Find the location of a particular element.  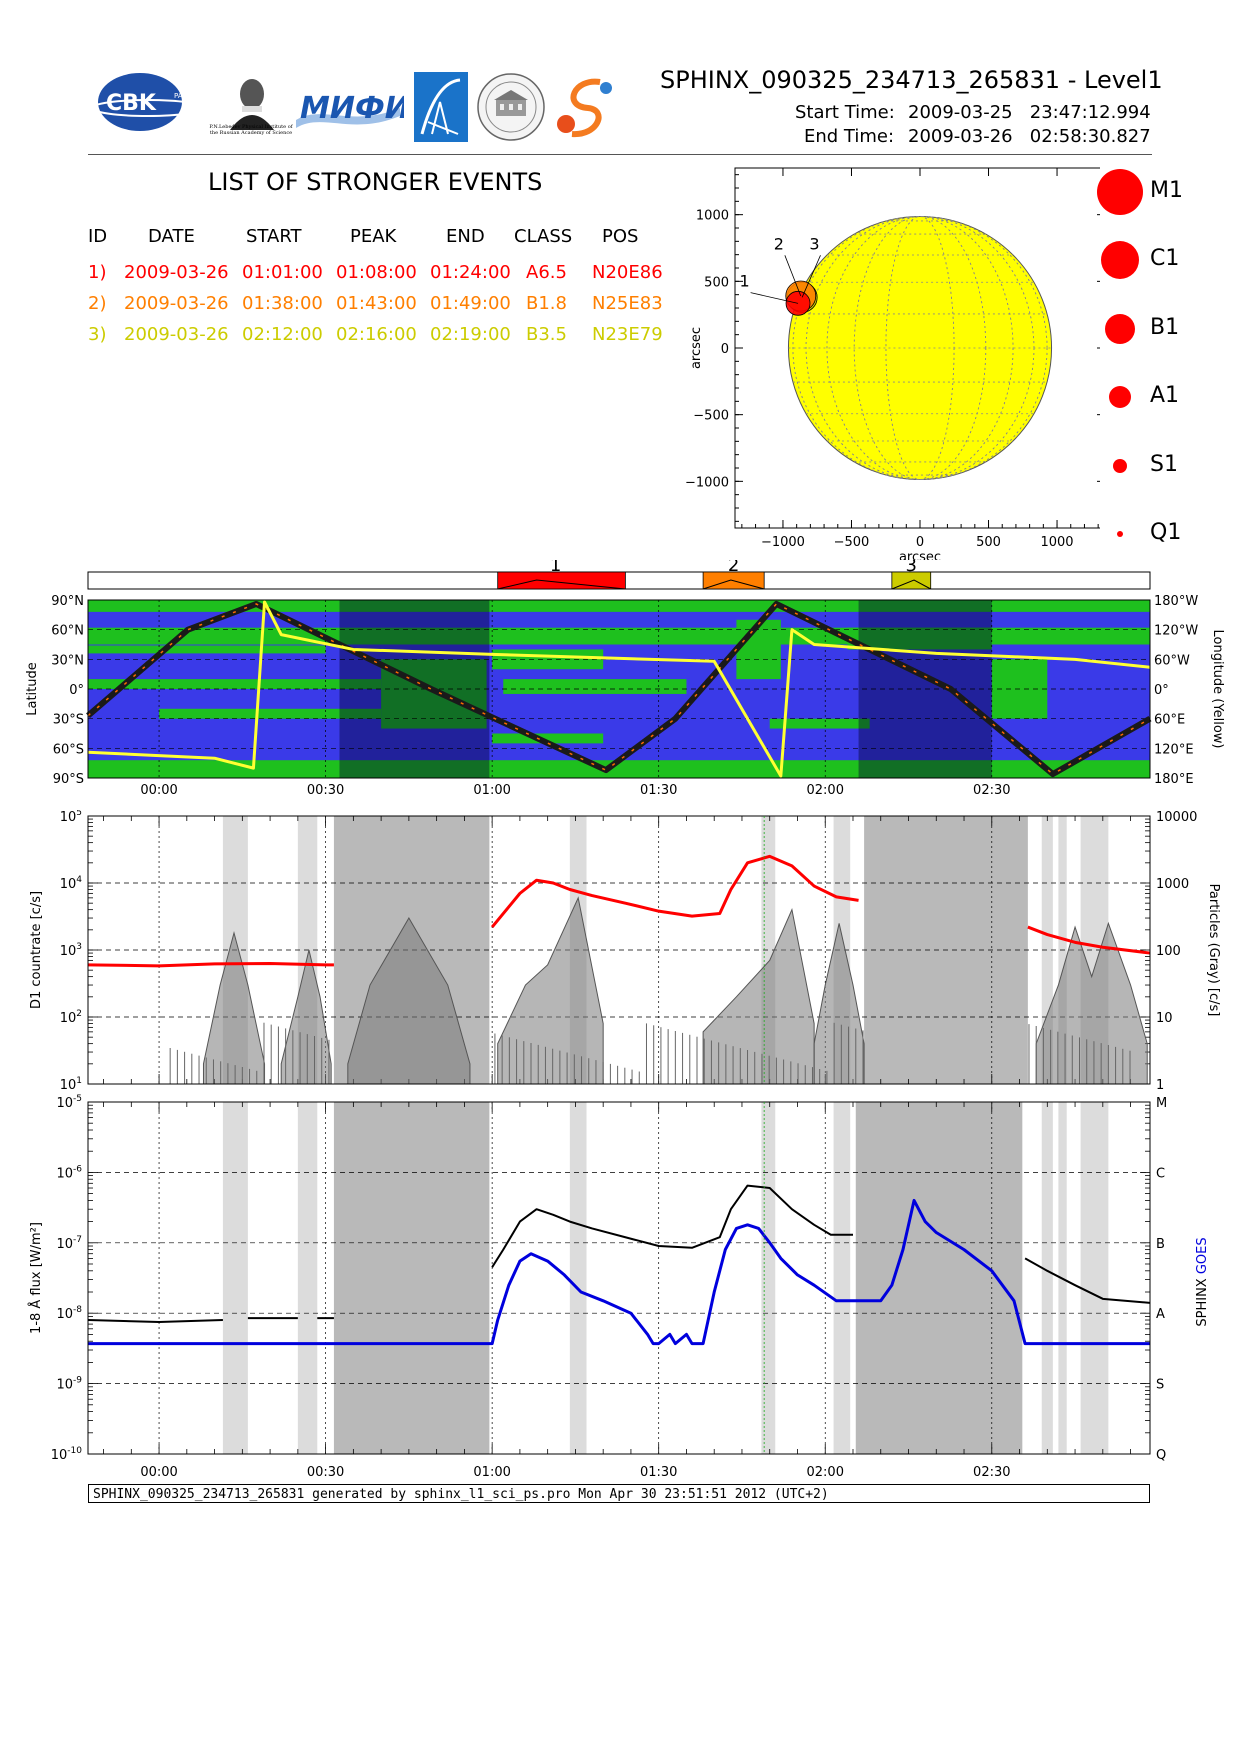

flux-time-tick-label: 02:00 is located at coordinates (825, 1472).